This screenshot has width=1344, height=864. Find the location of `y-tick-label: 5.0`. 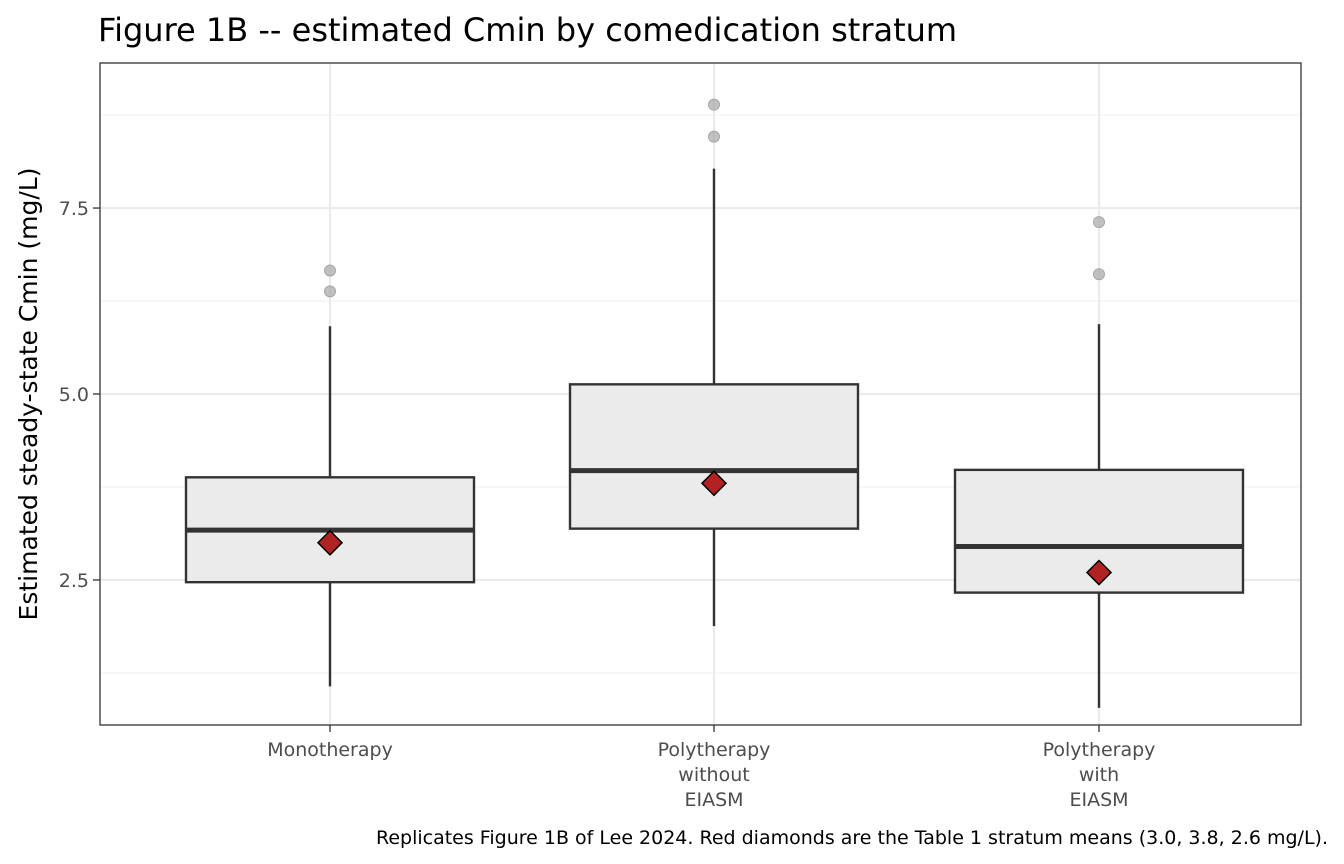

y-tick-label: 5.0 is located at coordinates (74, 395).